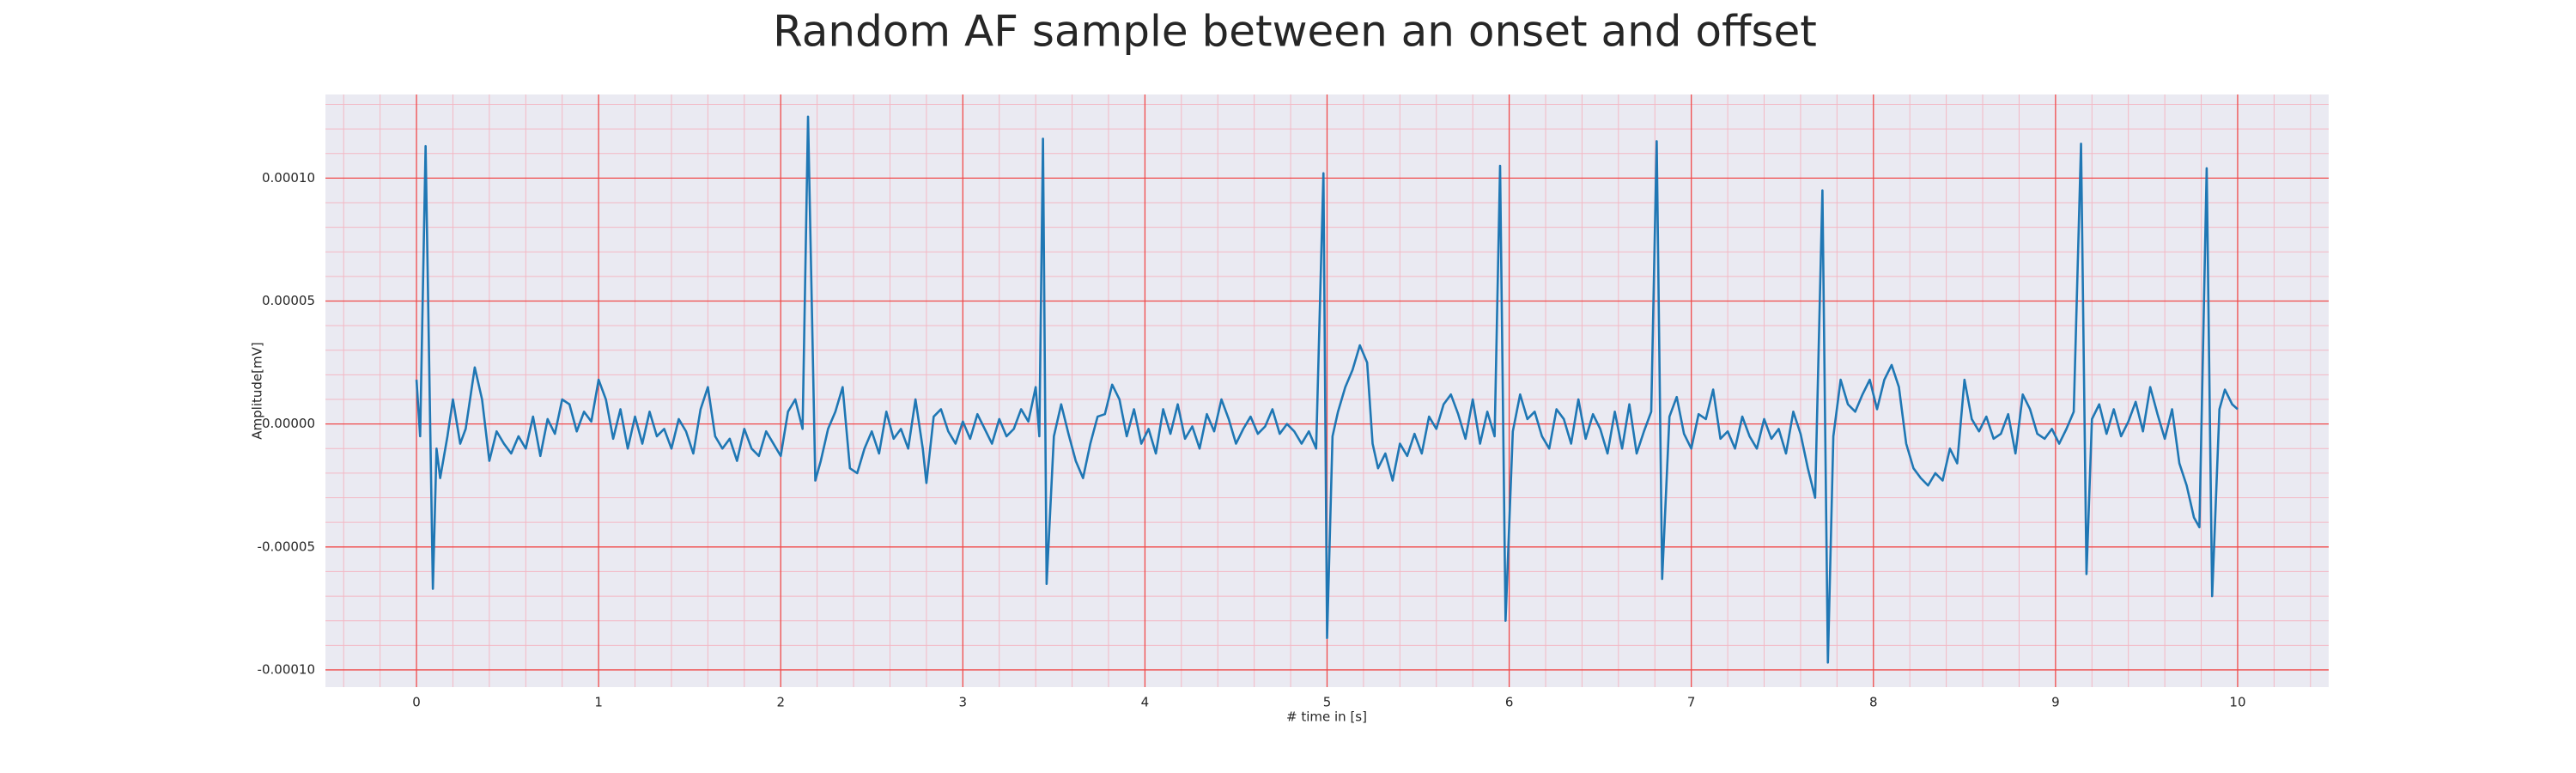  What do you see at coordinates (598, 702) in the screenshot?
I see `x-tick-label: 1` at bounding box center [598, 702].